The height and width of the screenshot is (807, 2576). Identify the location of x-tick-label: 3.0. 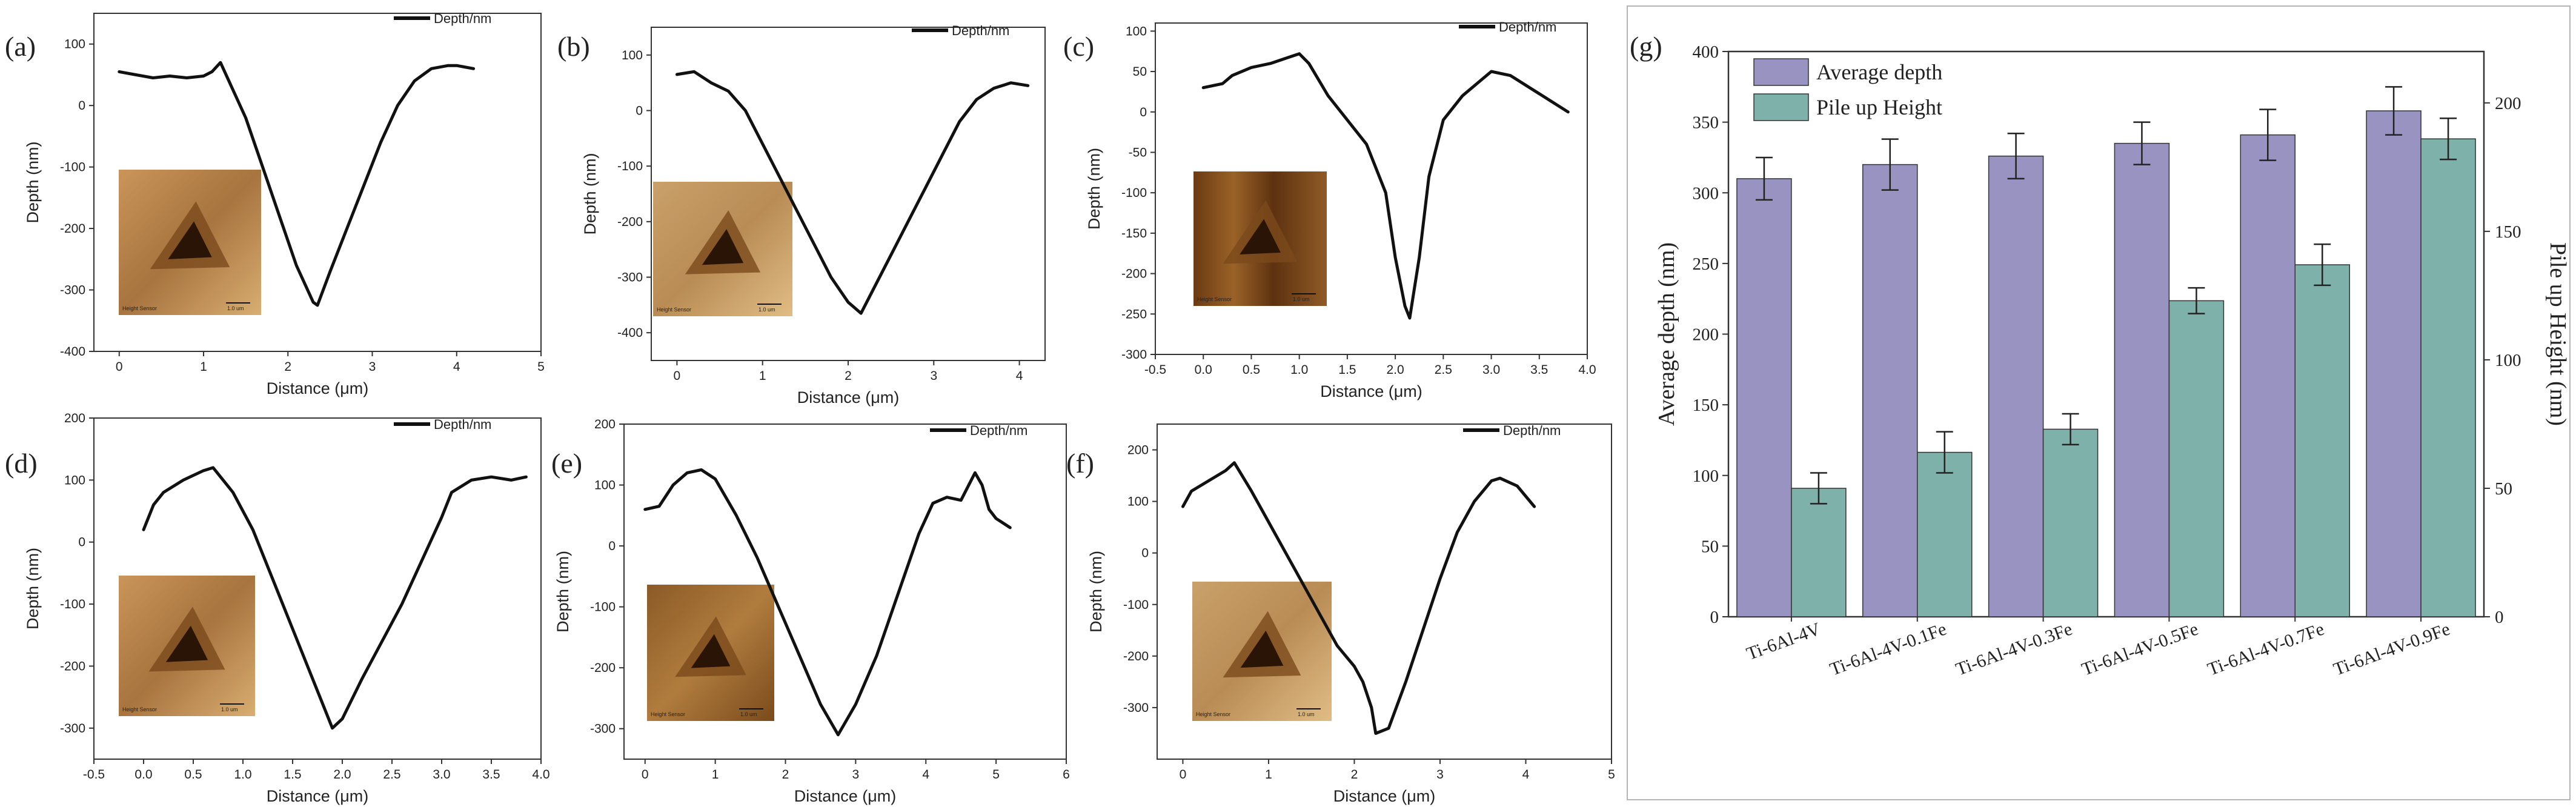
(1491, 370).